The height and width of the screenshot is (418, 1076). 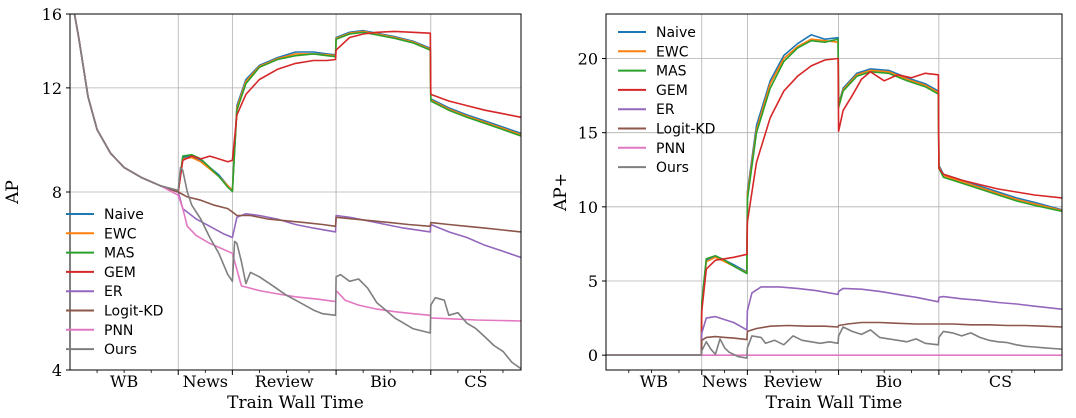 What do you see at coordinates (52, 14) in the screenshot?
I see `y-tick-label: 16` at bounding box center [52, 14].